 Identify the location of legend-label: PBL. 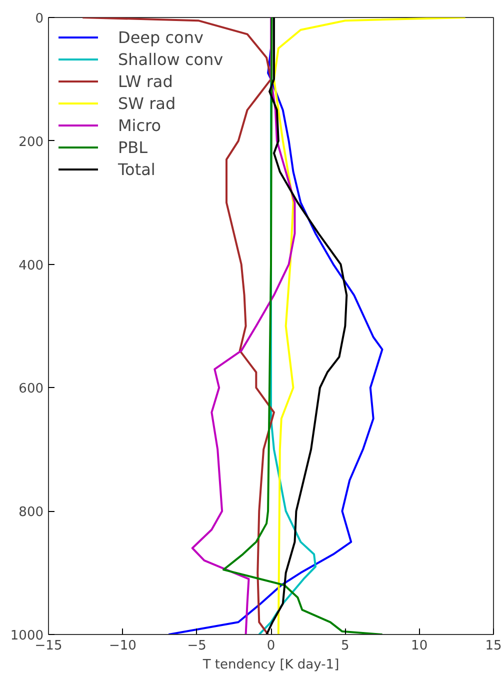
(133, 147).